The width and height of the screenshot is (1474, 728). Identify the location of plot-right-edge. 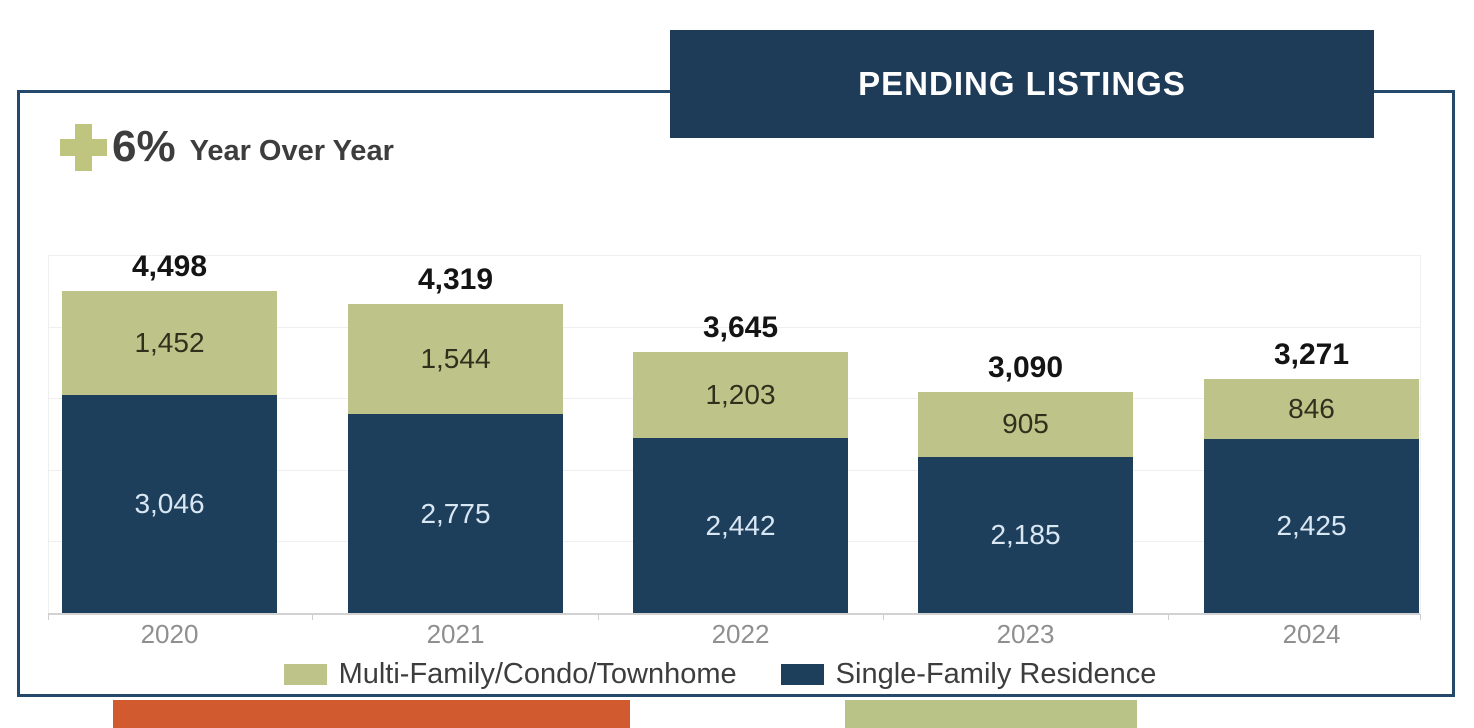
(1420, 434).